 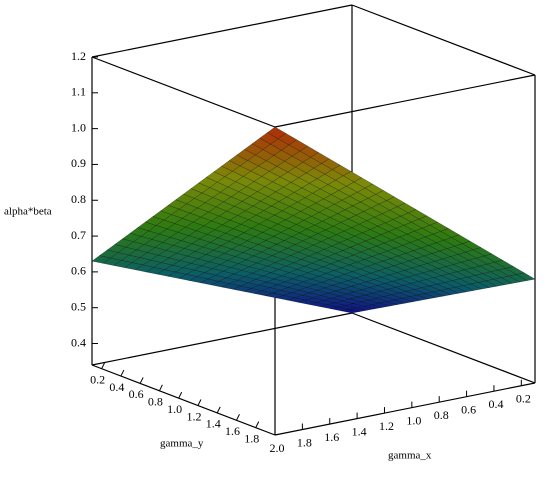 What do you see at coordinates (78, 163) in the screenshot?
I see `z-tick-label: 0.9` at bounding box center [78, 163].